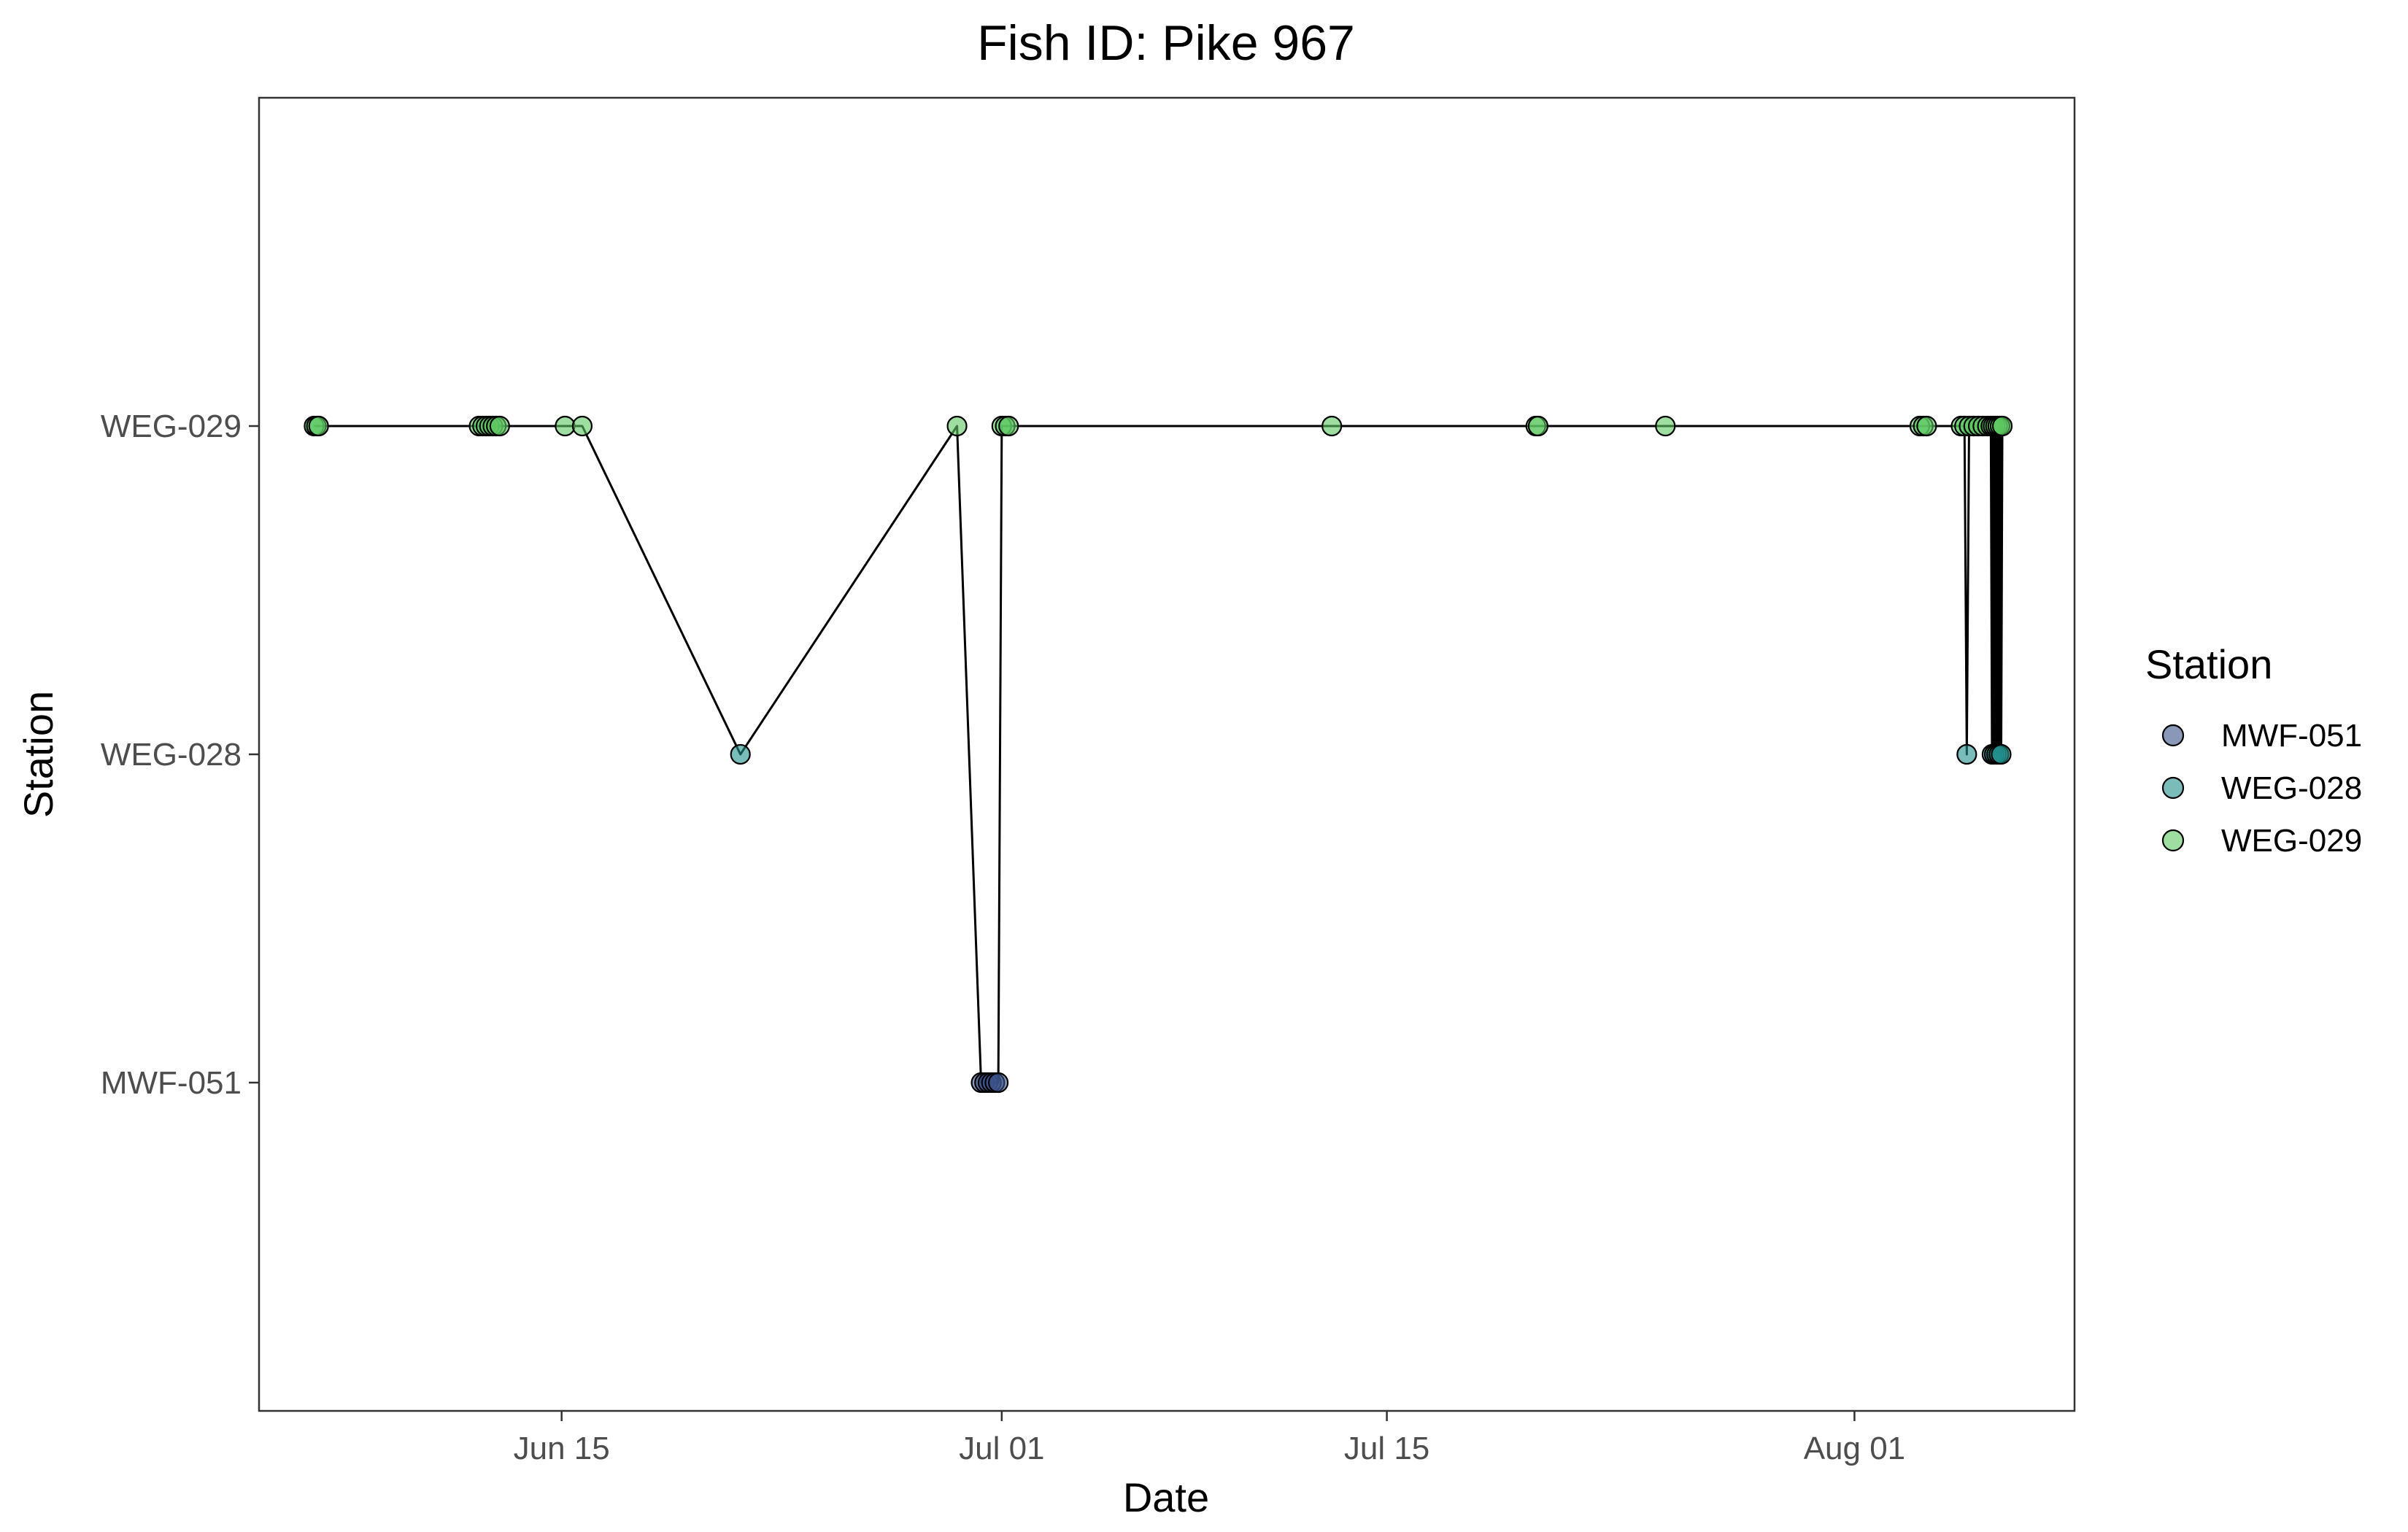 The image size is (2408, 1532). Describe the element at coordinates (1001, 1449) in the screenshot. I see `x-tick-label: Jul 01` at that location.